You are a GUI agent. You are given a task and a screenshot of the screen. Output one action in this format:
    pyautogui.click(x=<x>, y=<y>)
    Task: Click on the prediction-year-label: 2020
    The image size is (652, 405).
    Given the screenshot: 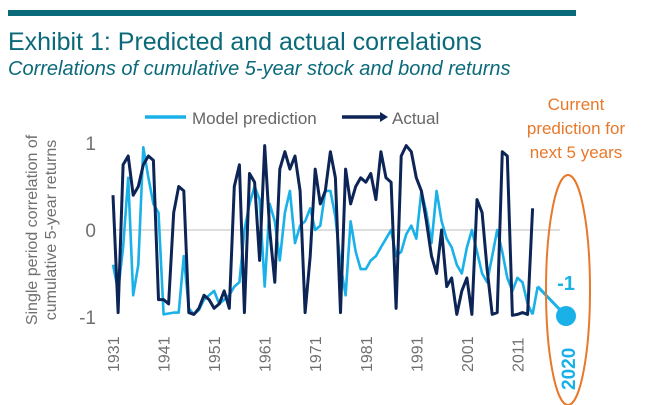 What is the action you would take?
    pyautogui.click(x=569, y=369)
    